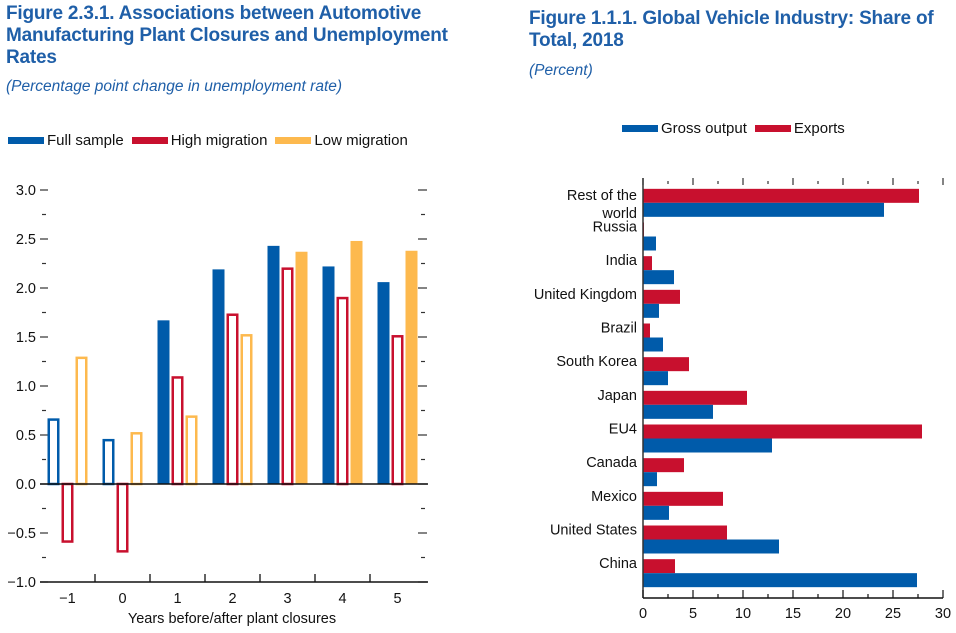 Image resolution: width=956 pixels, height=633 pixels. Describe the element at coordinates (619, 214) in the screenshot. I see `y-category-label: world` at that location.